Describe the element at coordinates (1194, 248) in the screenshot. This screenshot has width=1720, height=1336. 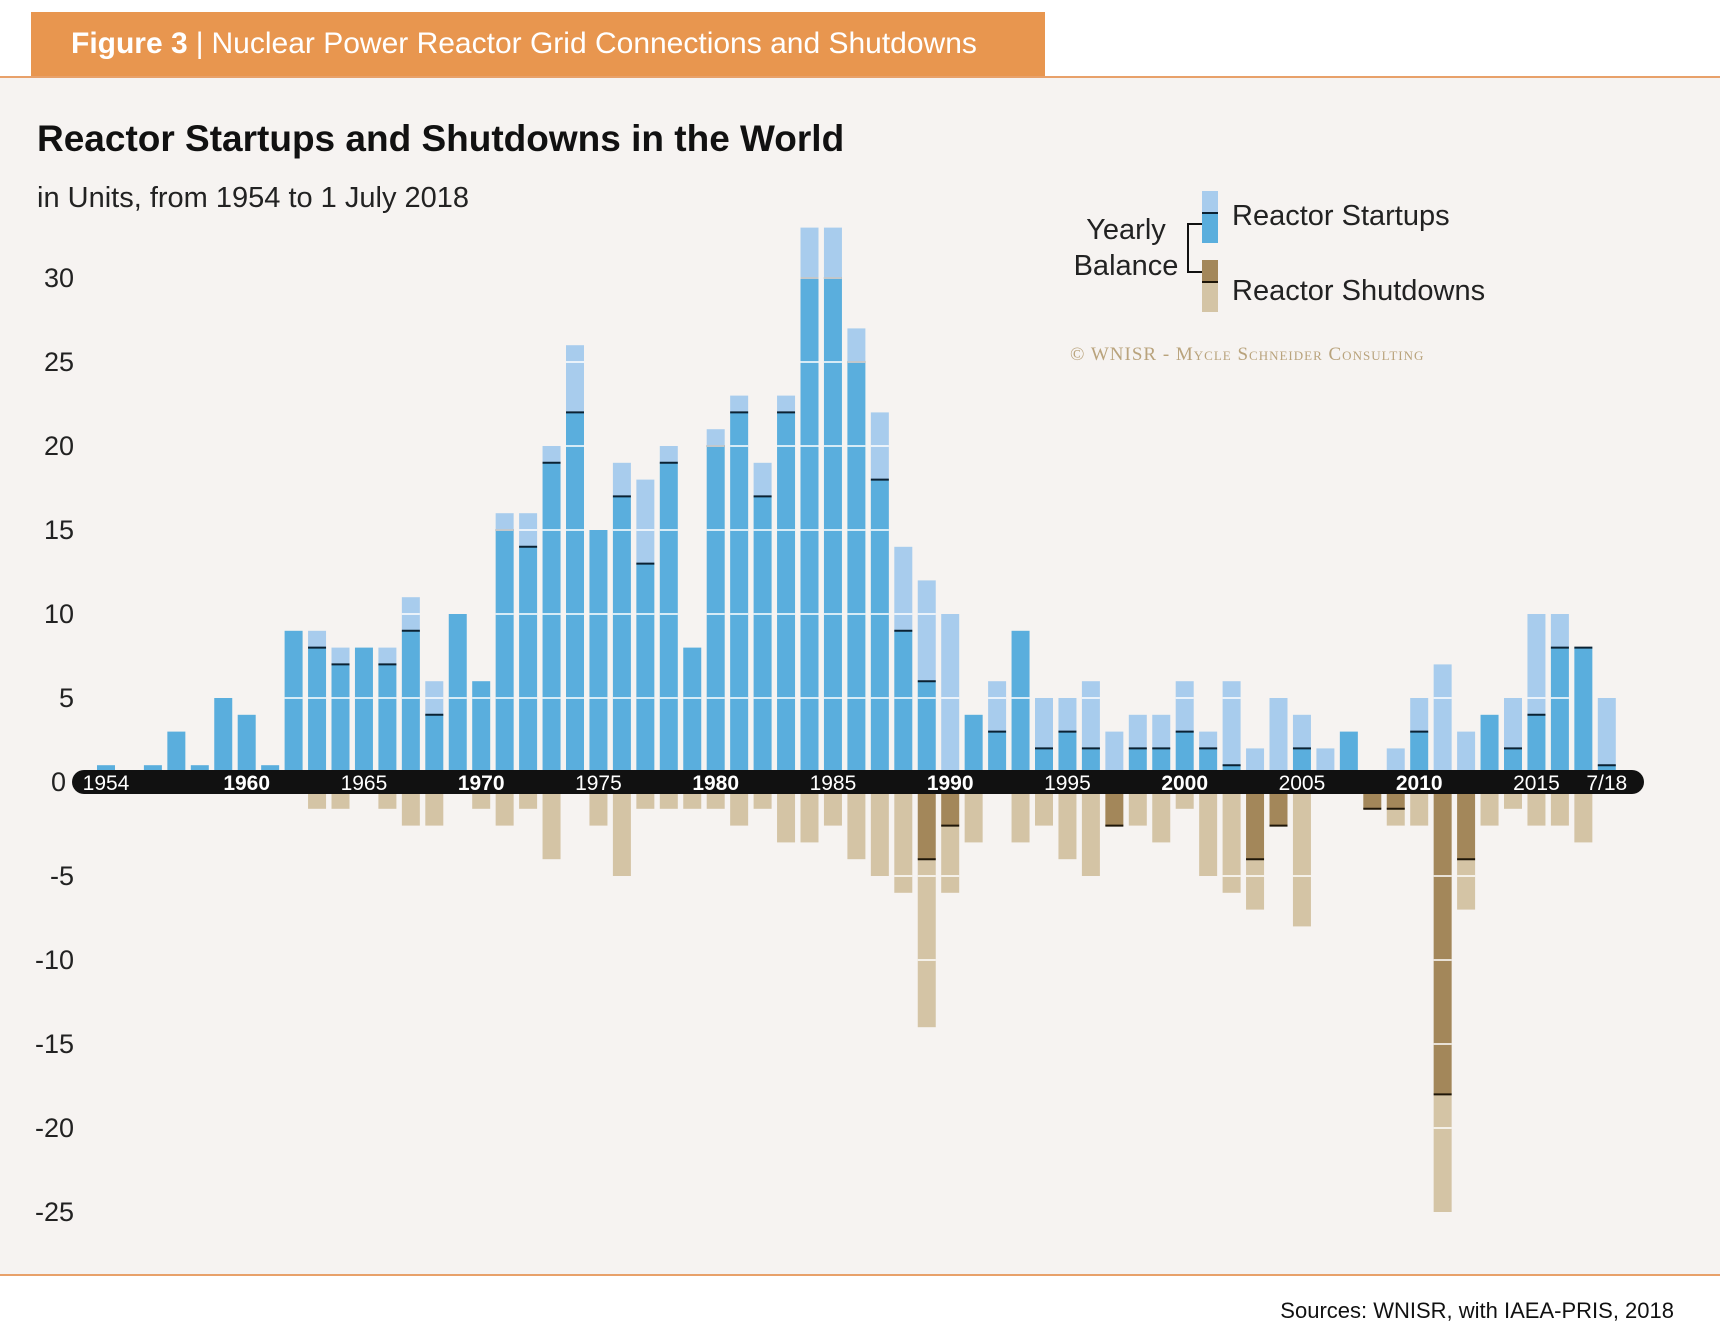
I see `legend-bracket` at that location.